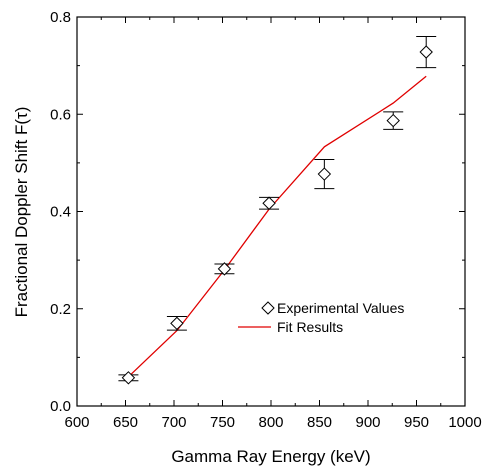  What do you see at coordinates (60, 406) in the screenshot?
I see `y-tick-label: 0.0` at bounding box center [60, 406].